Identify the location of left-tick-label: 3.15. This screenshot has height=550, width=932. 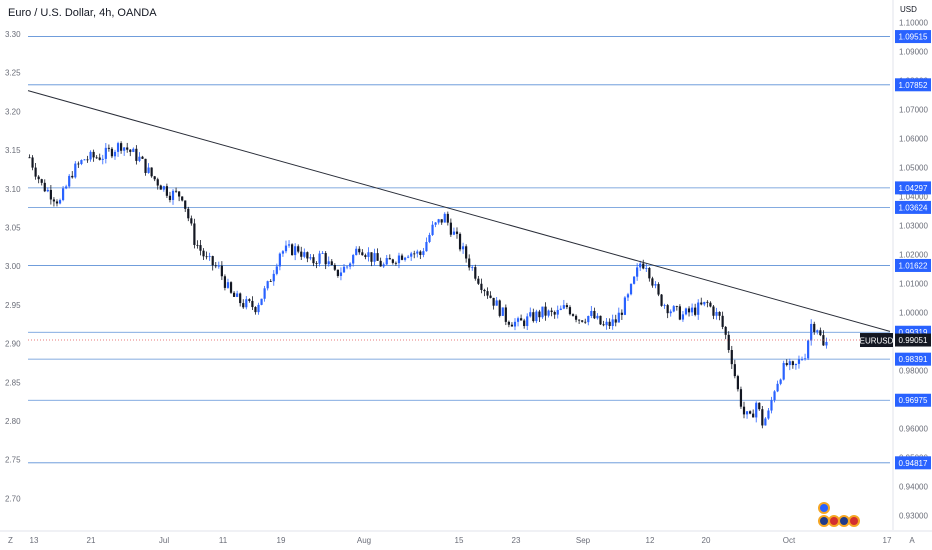
(13, 150).